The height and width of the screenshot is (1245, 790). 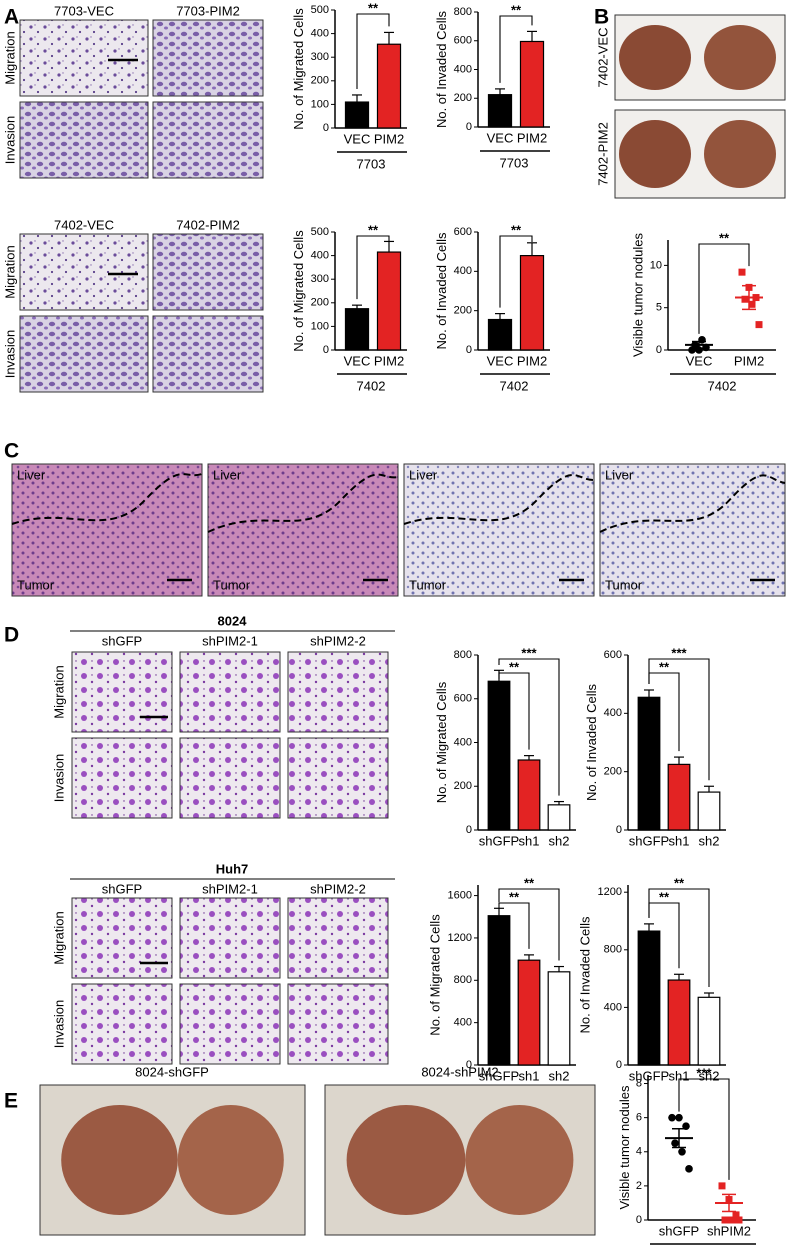 I want to click on block-title: Huh7, so click(x=232, y=868).